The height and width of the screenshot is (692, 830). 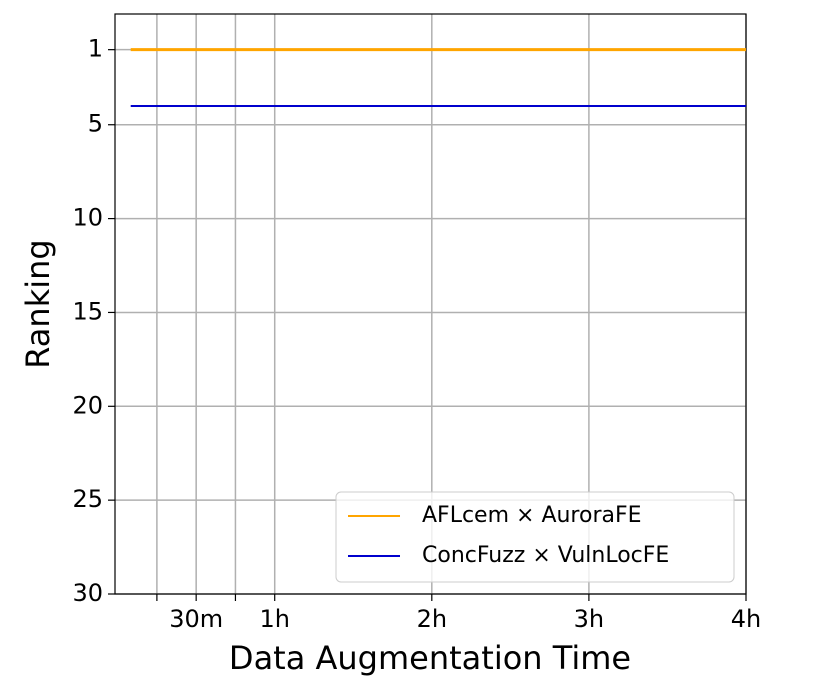 I want to click on legend-box, so click(x=535, y=537).